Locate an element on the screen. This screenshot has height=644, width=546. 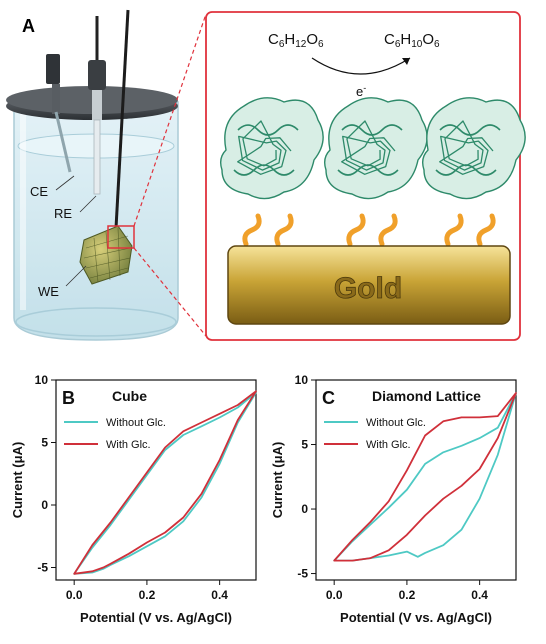
label-ce: CE is located at coordinates (39, 191).